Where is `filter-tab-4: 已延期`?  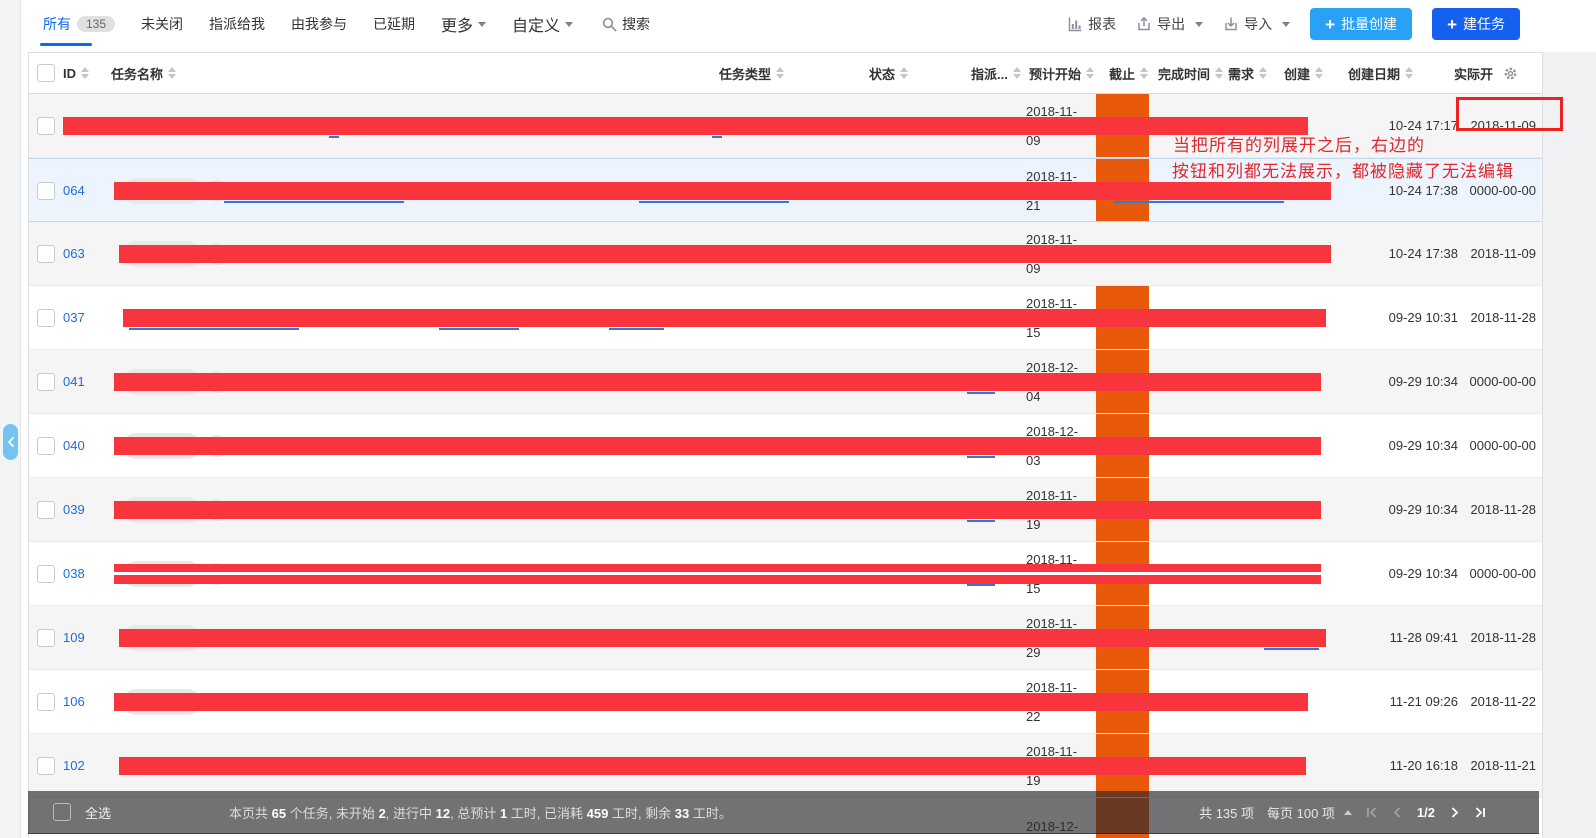 filter-tab-4: 已延期 is located at coordinates (394, 24).